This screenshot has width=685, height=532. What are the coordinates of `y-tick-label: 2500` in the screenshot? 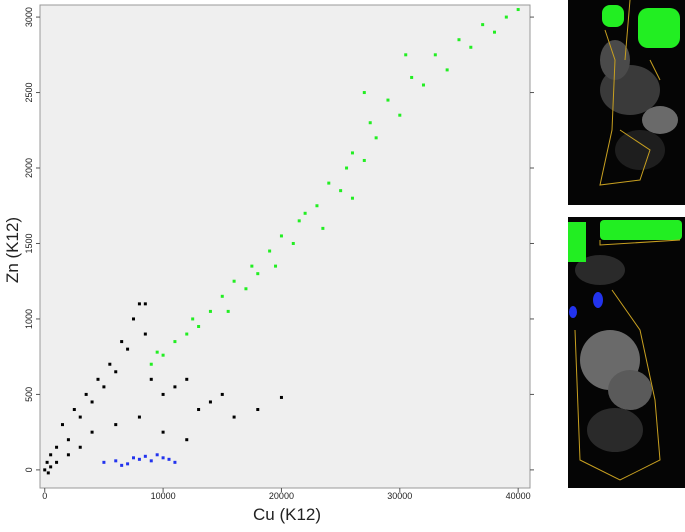 It's located at (29, 93).